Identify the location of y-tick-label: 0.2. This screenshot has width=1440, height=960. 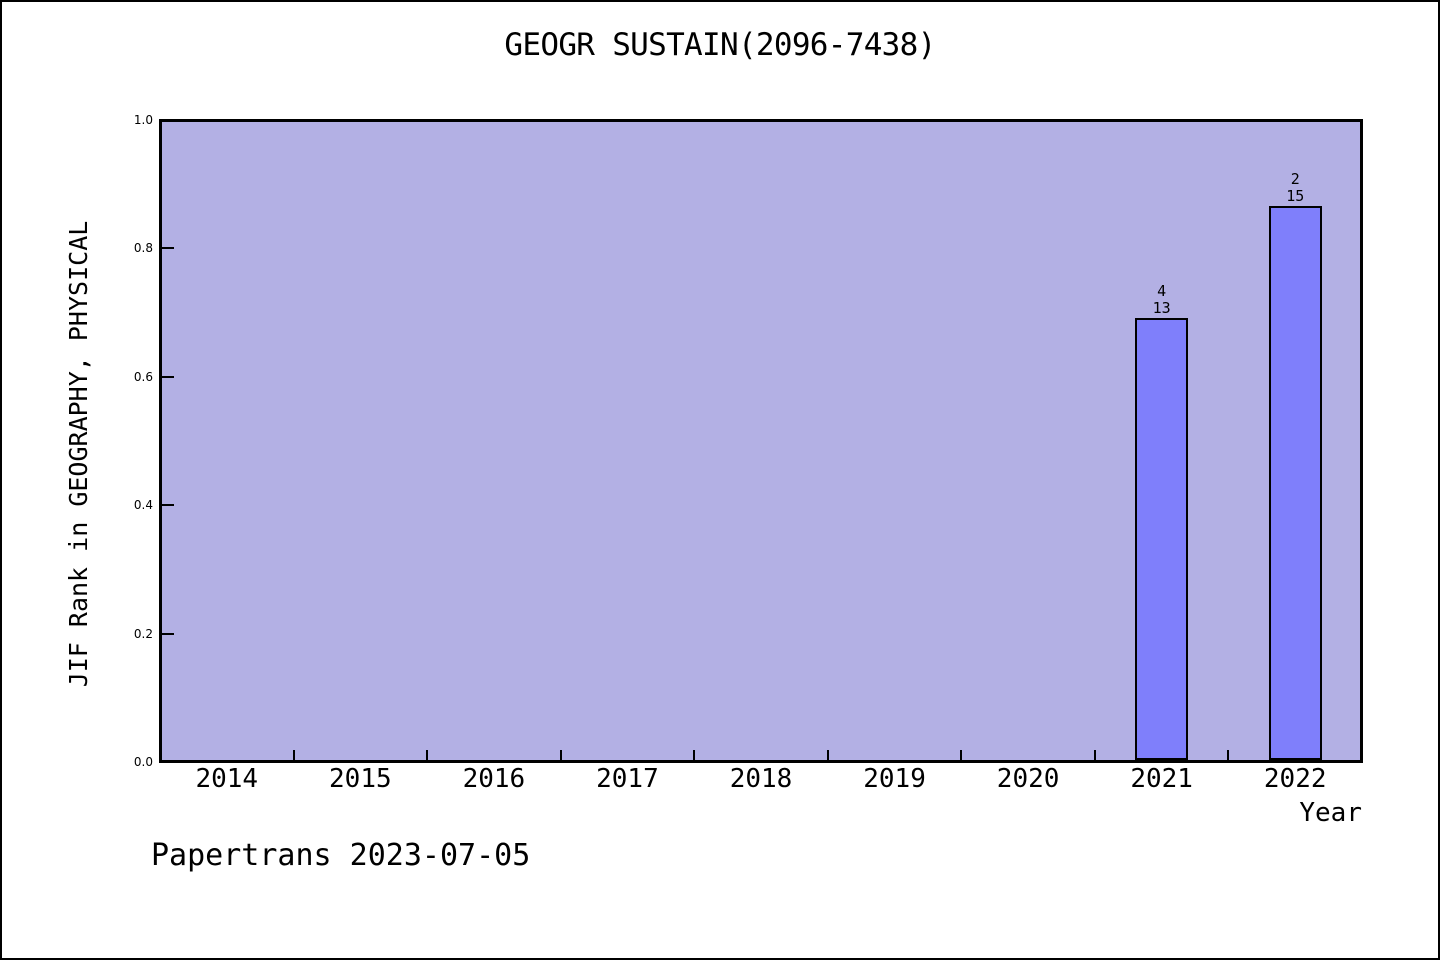
(143, 633).